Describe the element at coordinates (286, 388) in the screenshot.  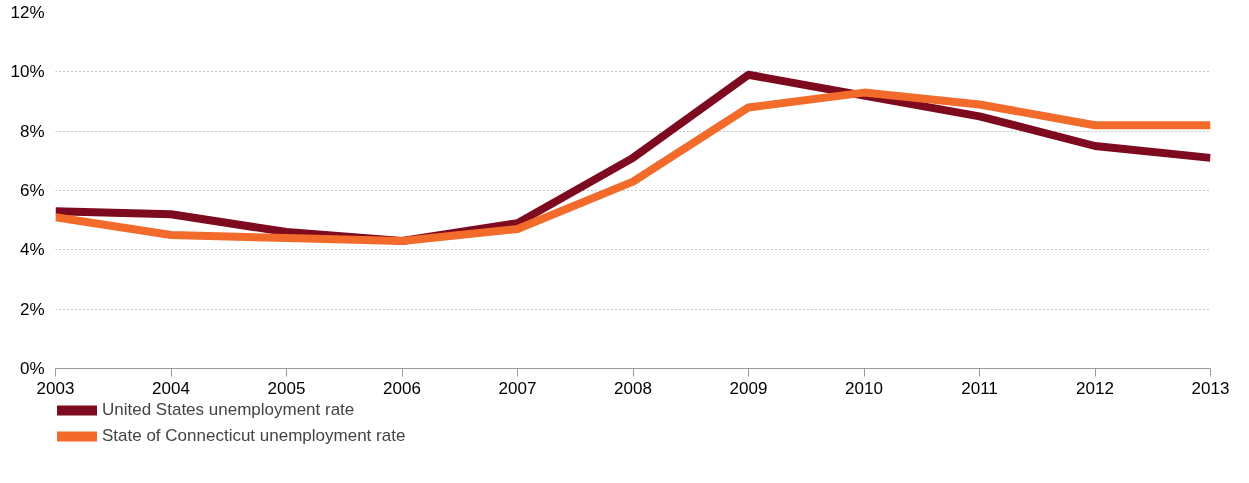
I see `x-tick-label: 2005` at that location.